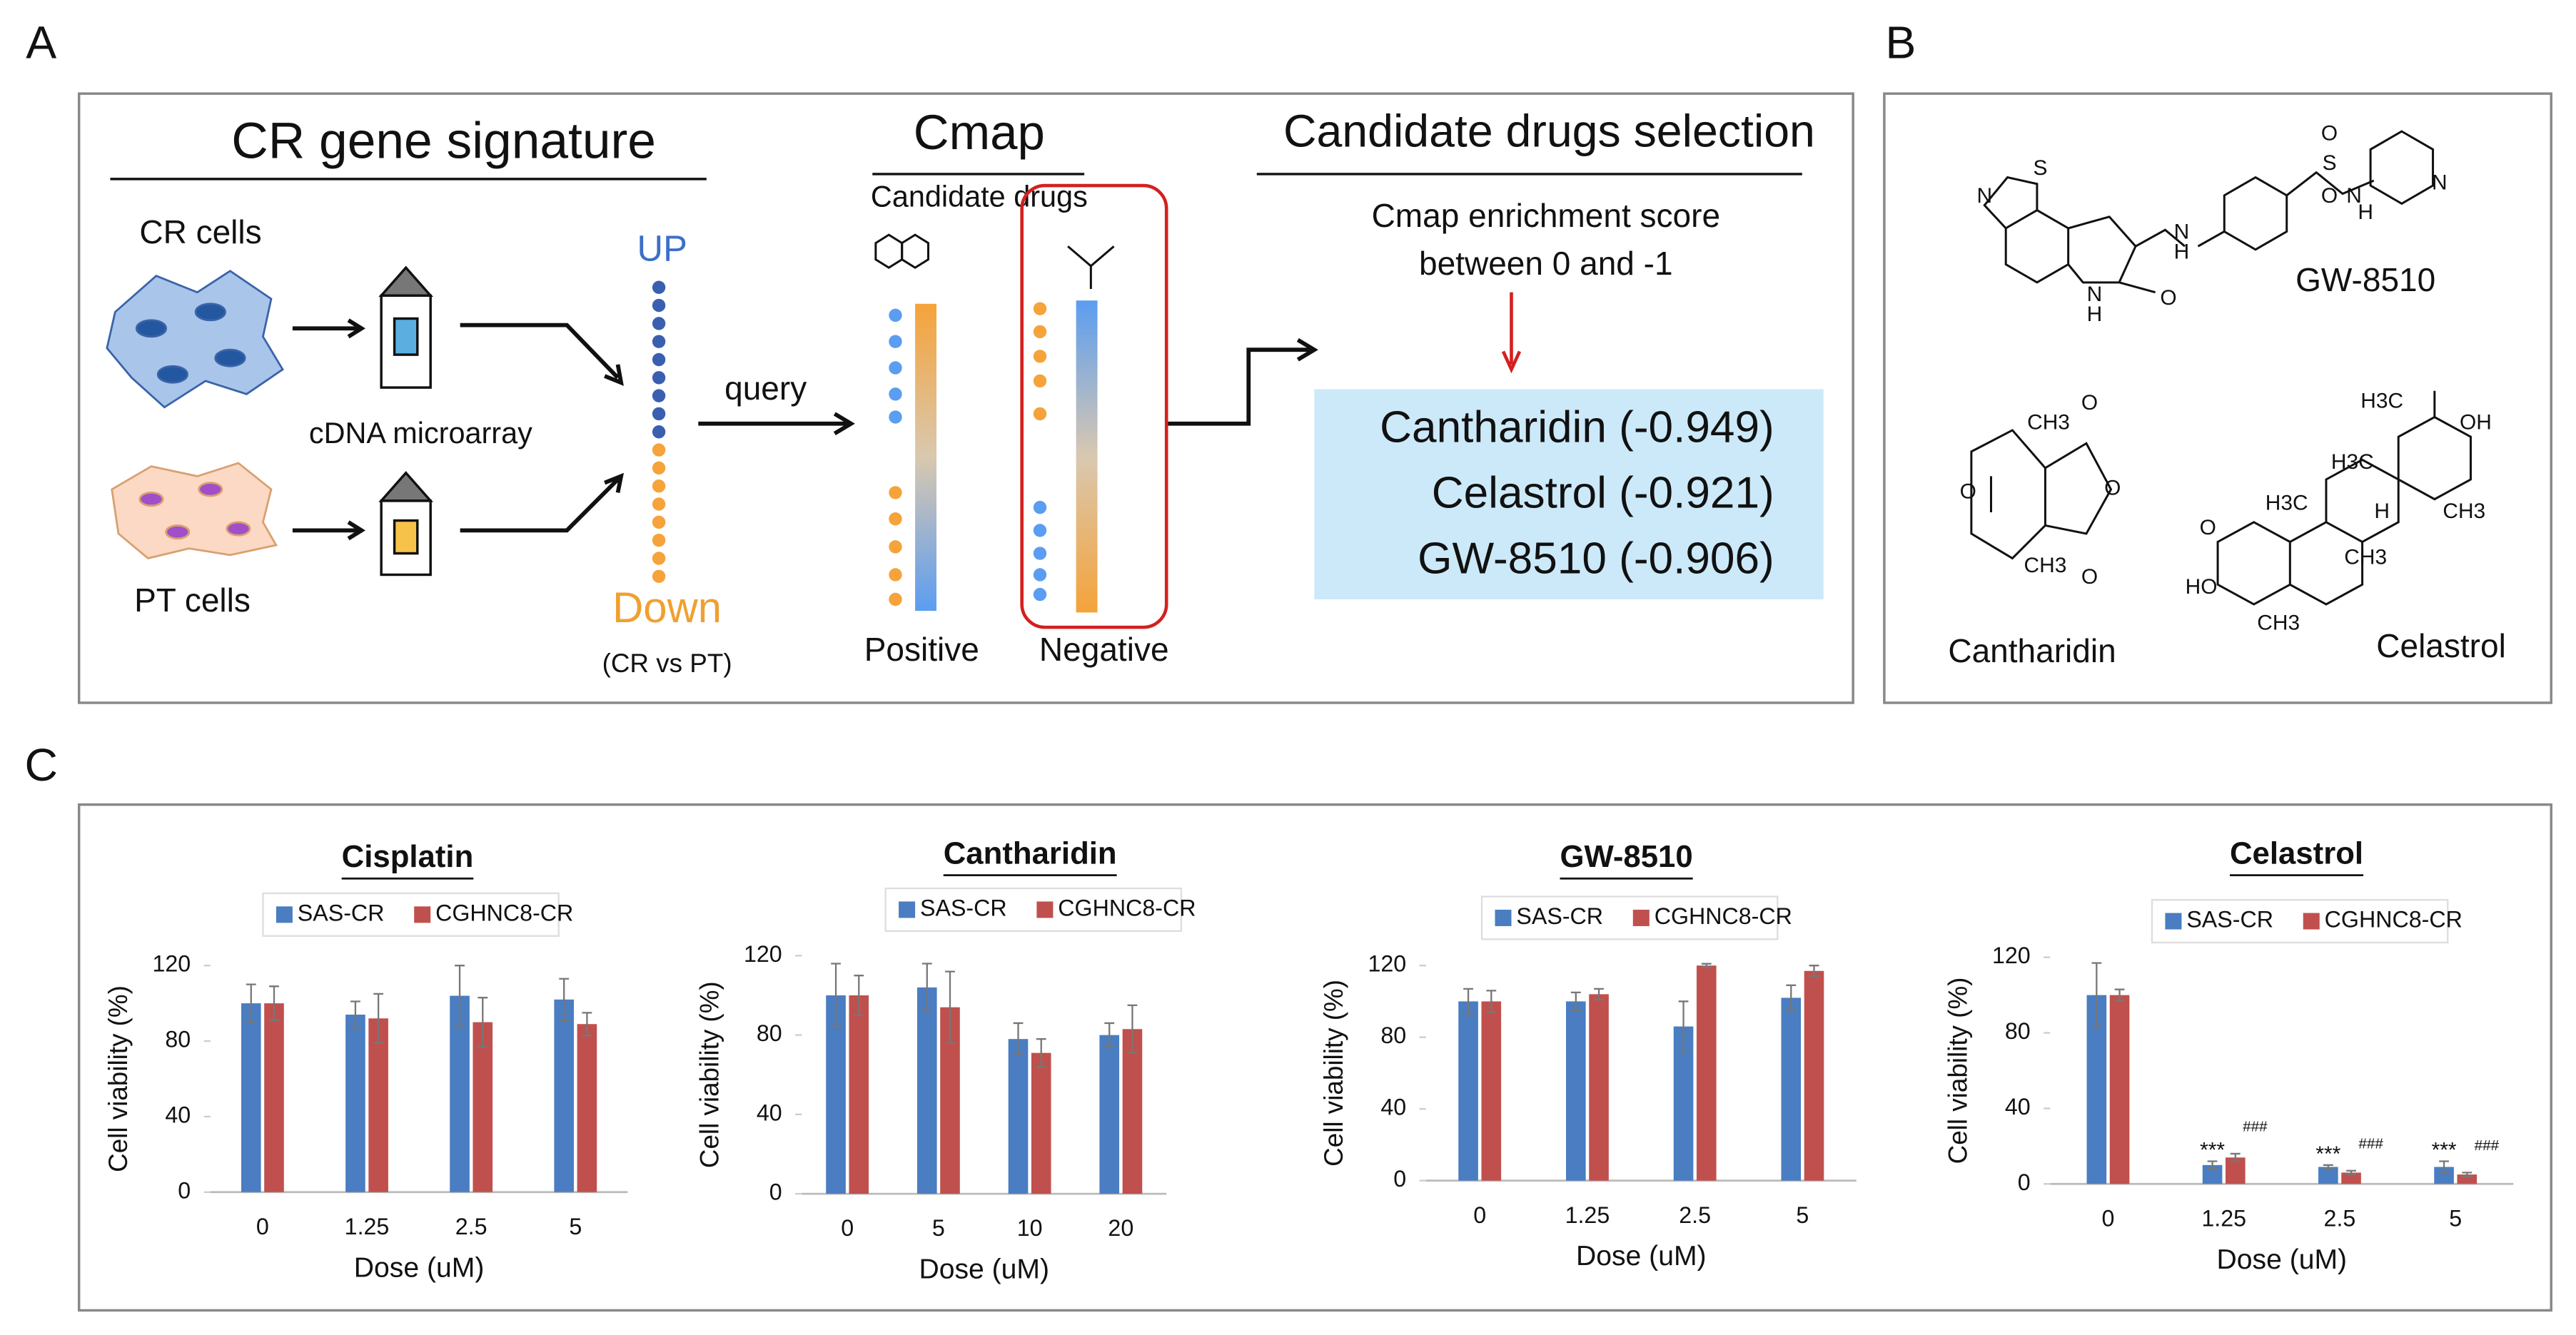  Describe the element at coordinates (2041, 168) in the screenshot. I see `atom-label: S` at that location.